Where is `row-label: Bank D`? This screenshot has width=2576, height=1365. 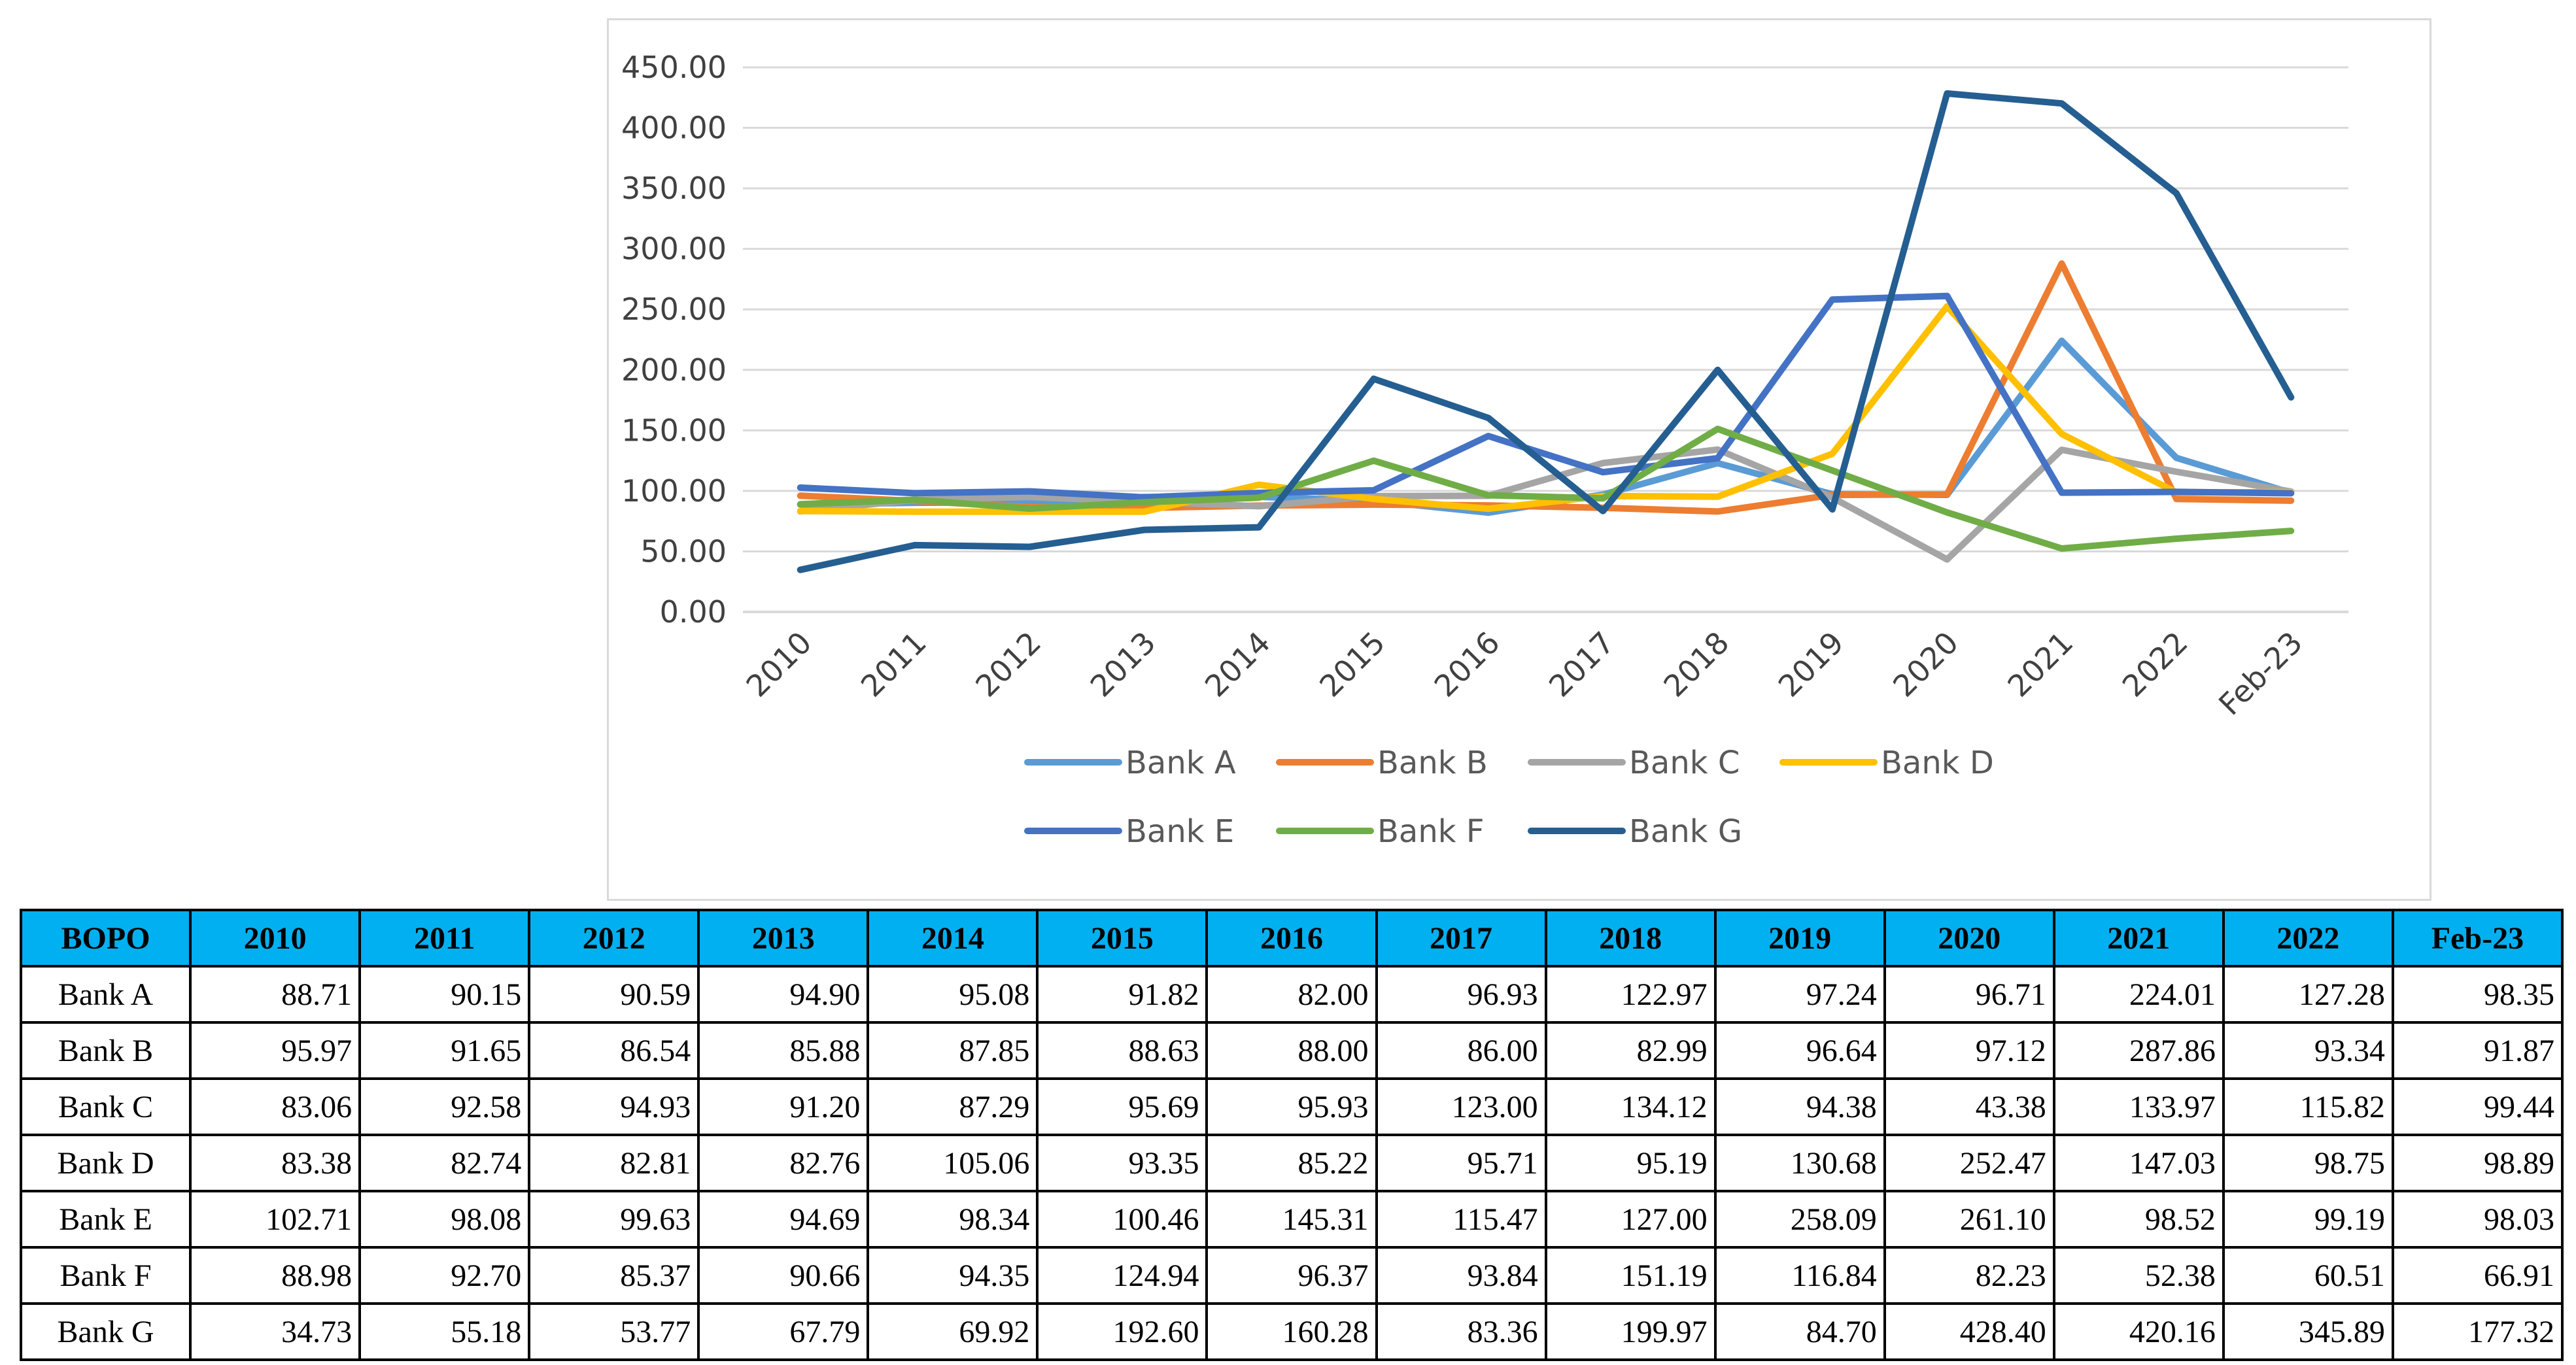 row-label: Bank D is located at coordinates (106, 1163).